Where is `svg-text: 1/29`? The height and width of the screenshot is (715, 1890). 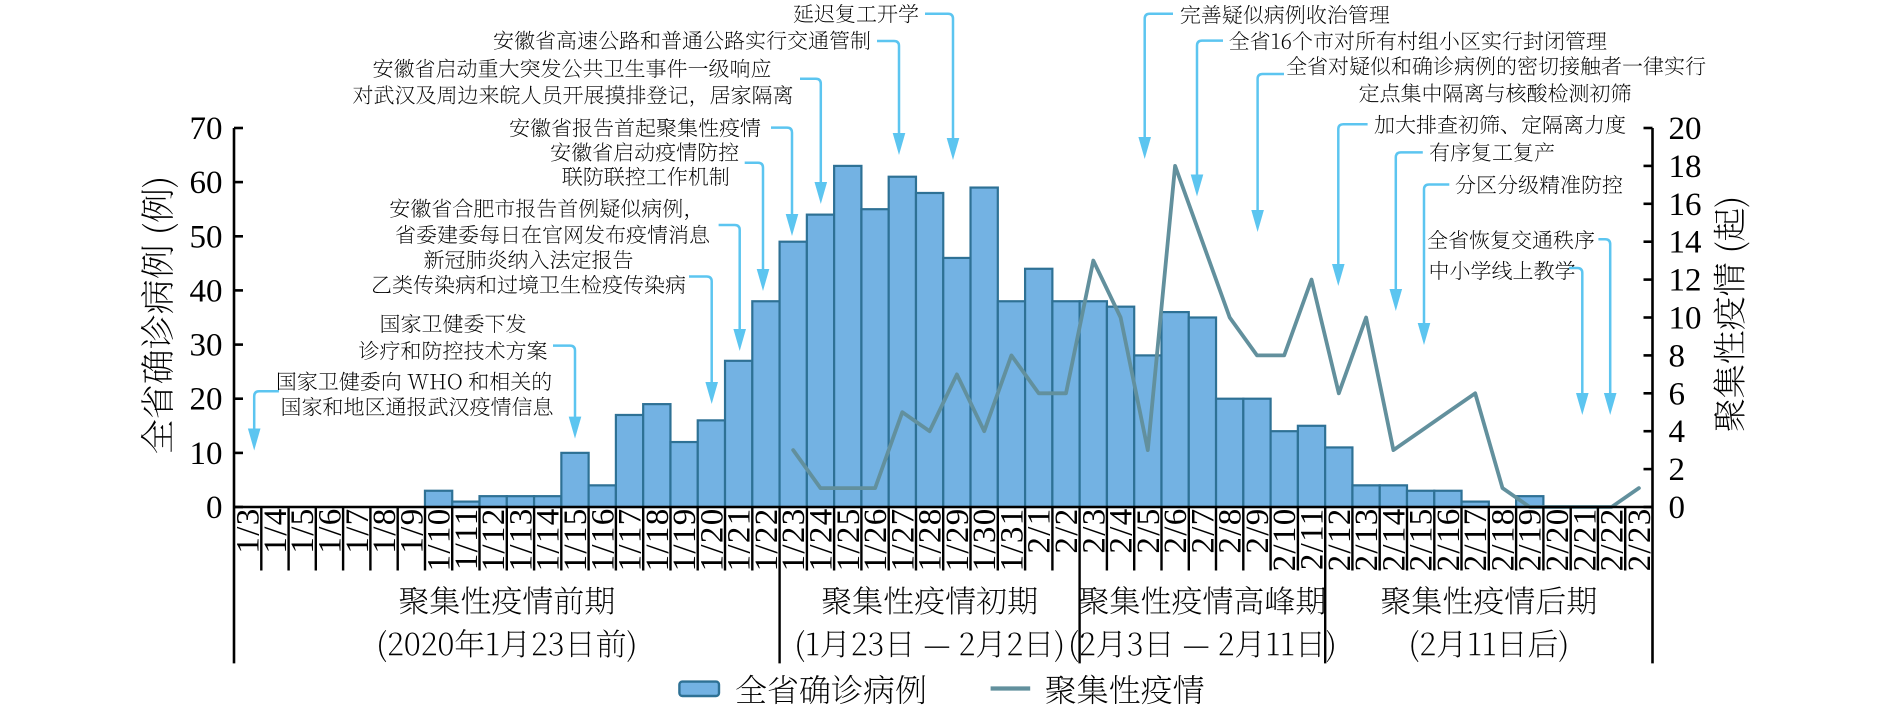 svg-text: 1/29 is located at coordinates (958, 540).